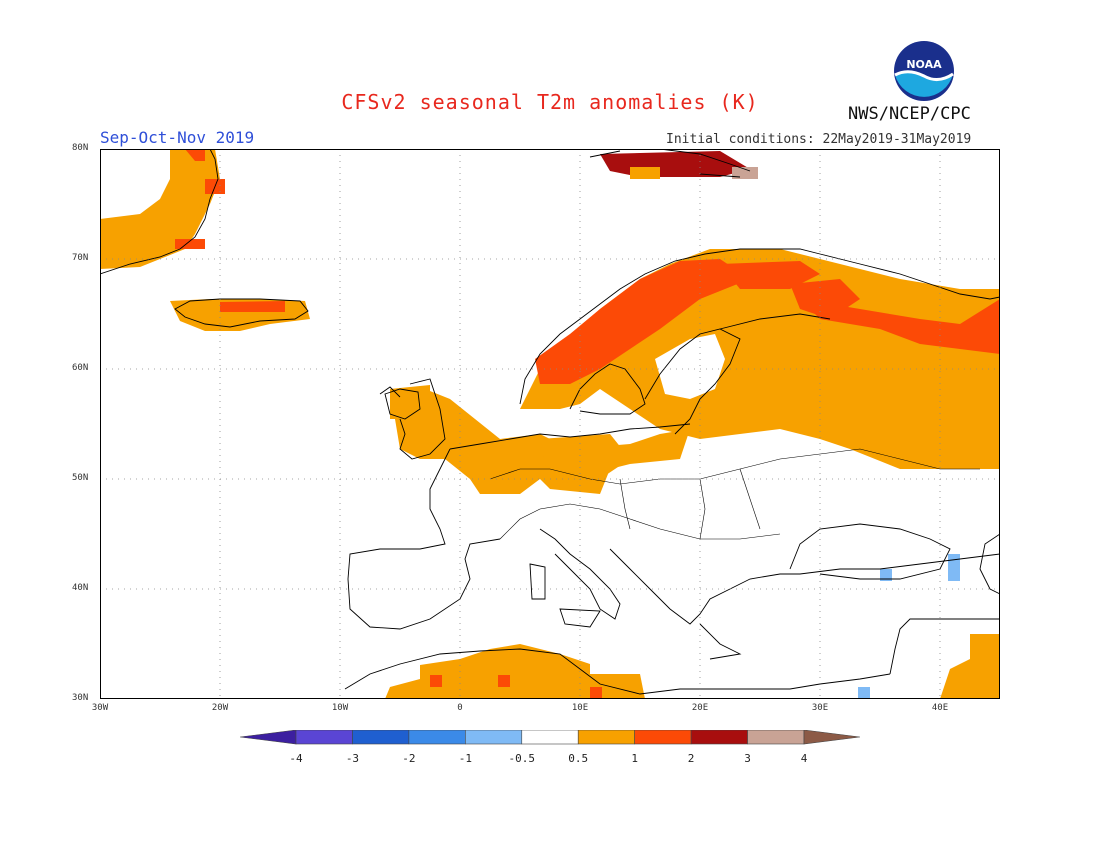  Describe the element at coordinates (220, 708) in the screenshot. I see `lon-tick-label: 20W` at that location.